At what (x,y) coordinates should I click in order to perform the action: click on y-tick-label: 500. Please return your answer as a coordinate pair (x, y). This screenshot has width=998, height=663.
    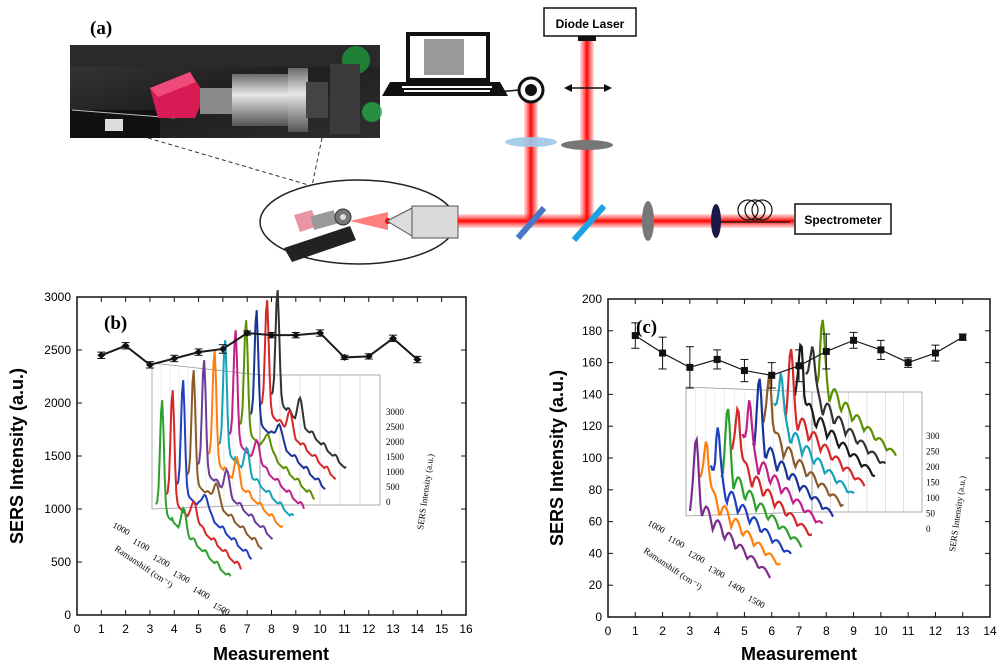
    Looking at the image, I should click on (61, 562).